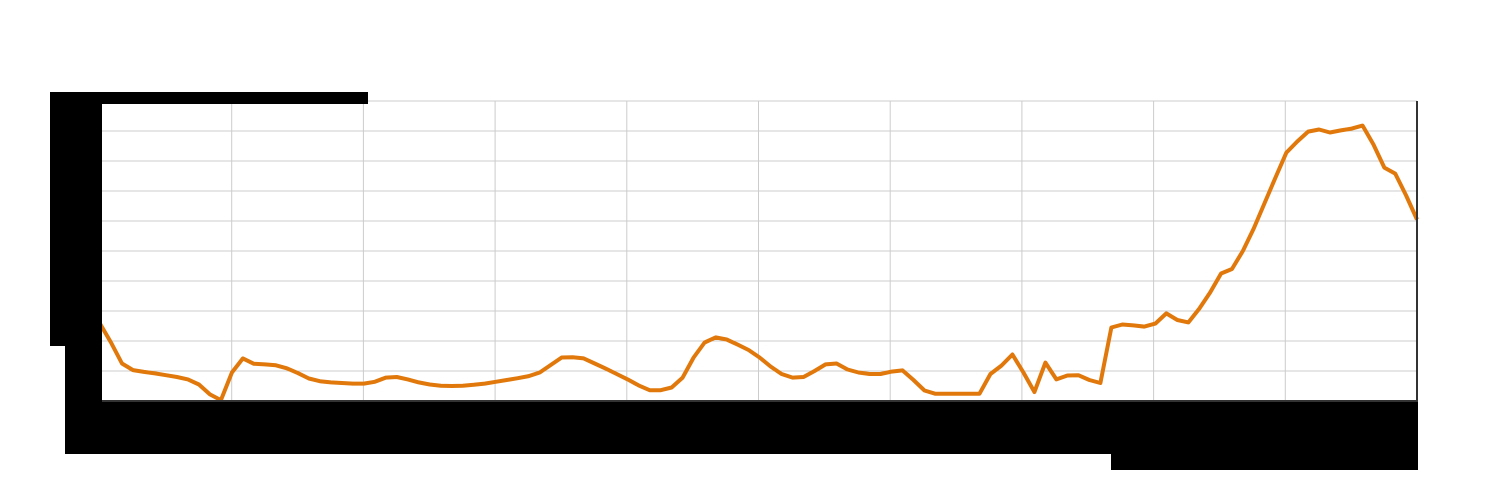  What do you see at coordinates (759, 401) in the screenshot?
I see `x-axis-spine` at bounding box center [759, 401].